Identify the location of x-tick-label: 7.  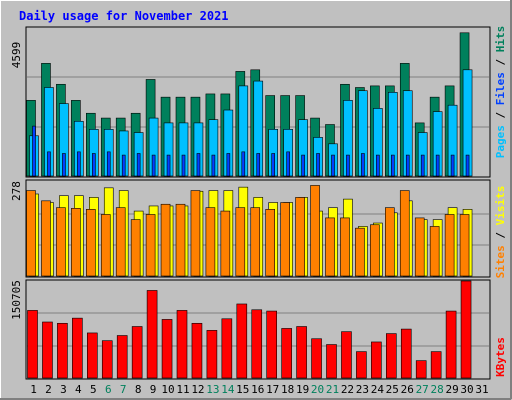
(123, 389).